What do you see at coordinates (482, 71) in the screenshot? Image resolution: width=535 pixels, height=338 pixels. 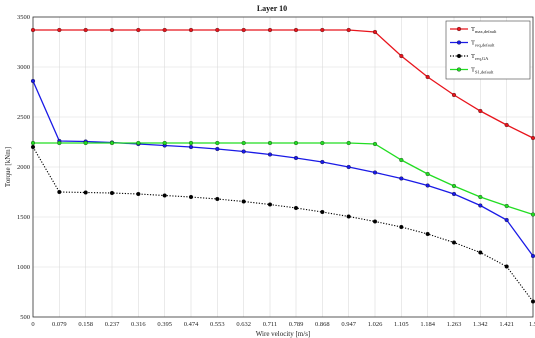 I see `legend-entry: TS1,default` at bounding box center [482, 71].